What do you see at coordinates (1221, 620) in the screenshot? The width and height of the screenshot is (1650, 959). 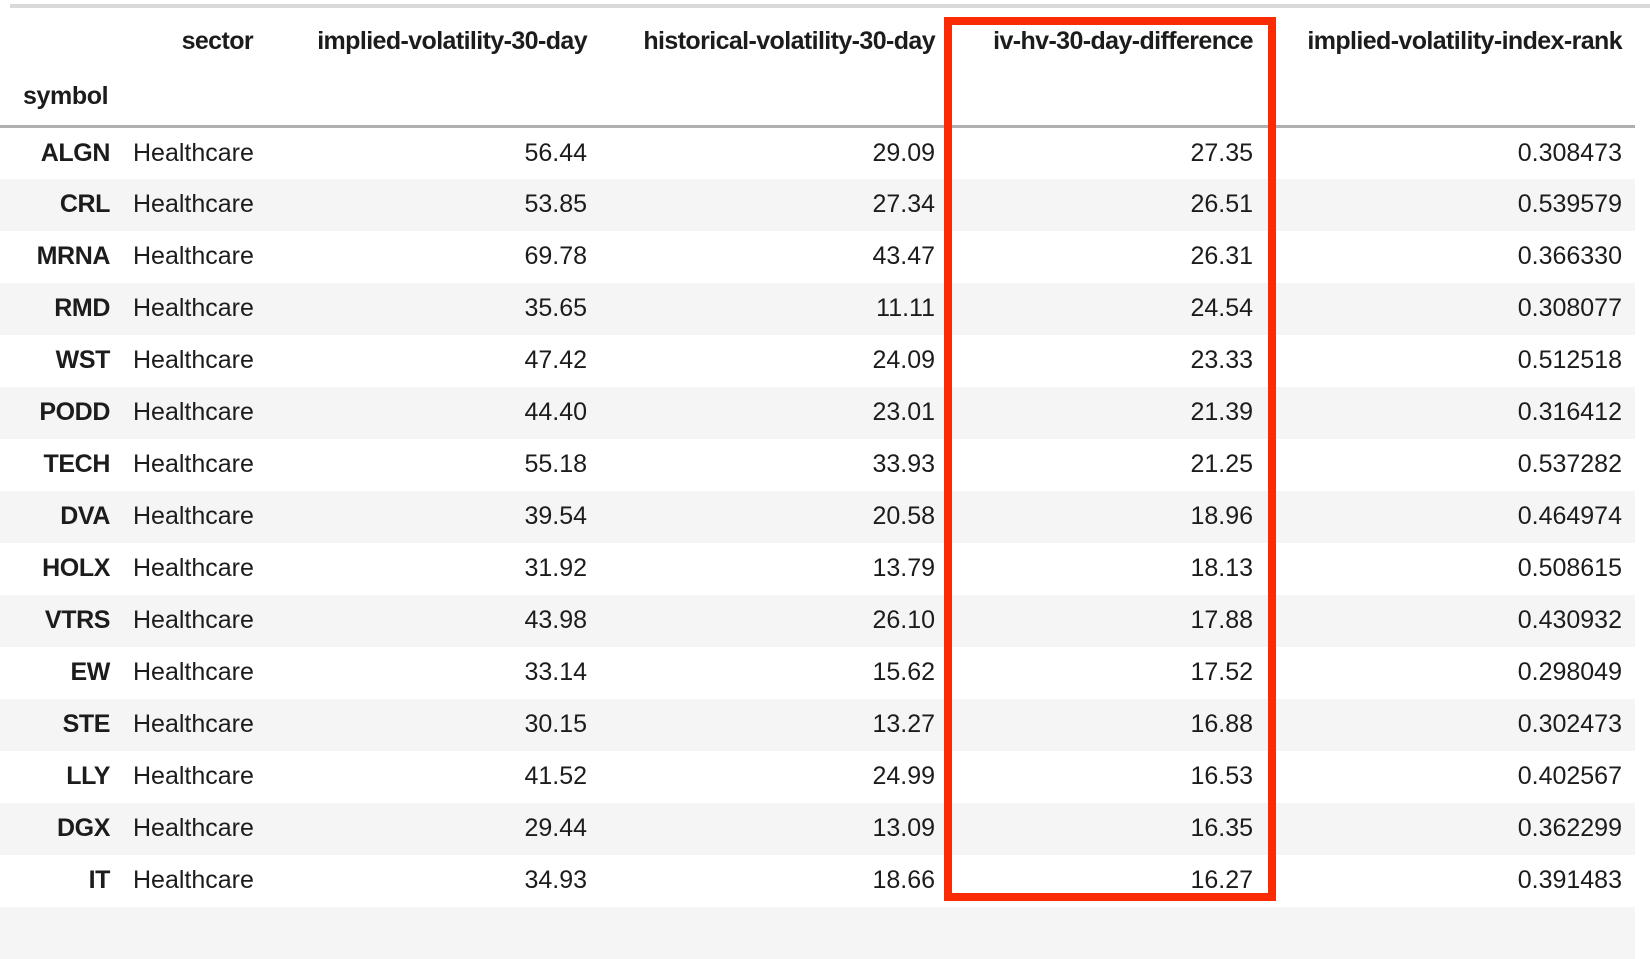 I see `cell-iv-hv-30-day-difference: 17.88` at bounding box center [1221, 620].